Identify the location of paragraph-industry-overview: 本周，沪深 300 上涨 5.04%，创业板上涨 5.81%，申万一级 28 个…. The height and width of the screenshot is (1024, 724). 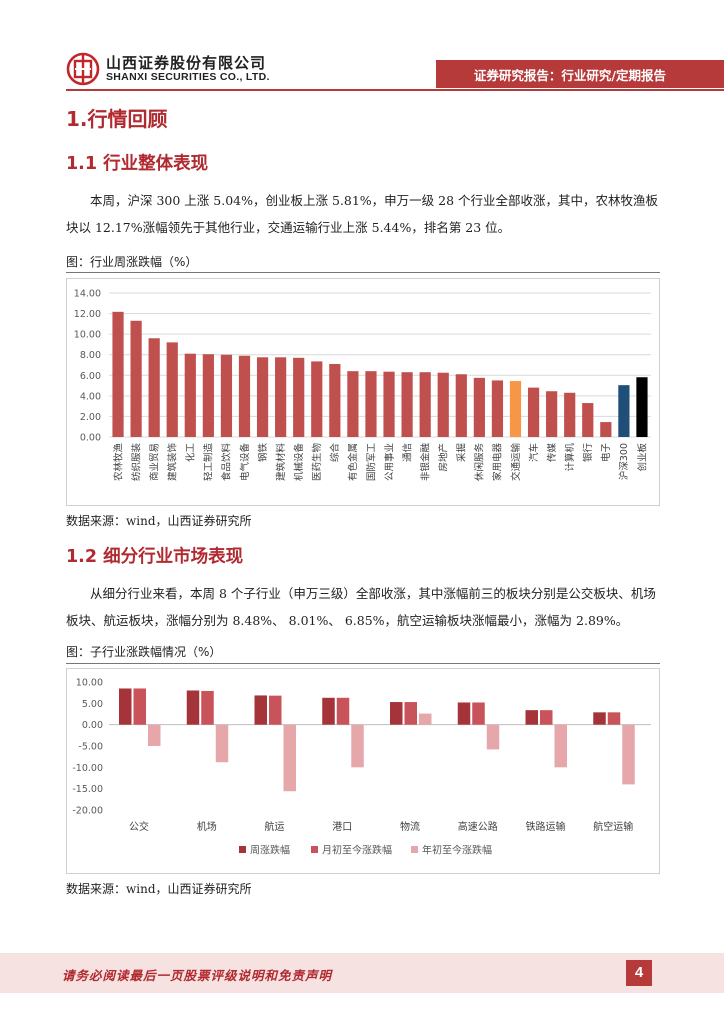
(362, 214).